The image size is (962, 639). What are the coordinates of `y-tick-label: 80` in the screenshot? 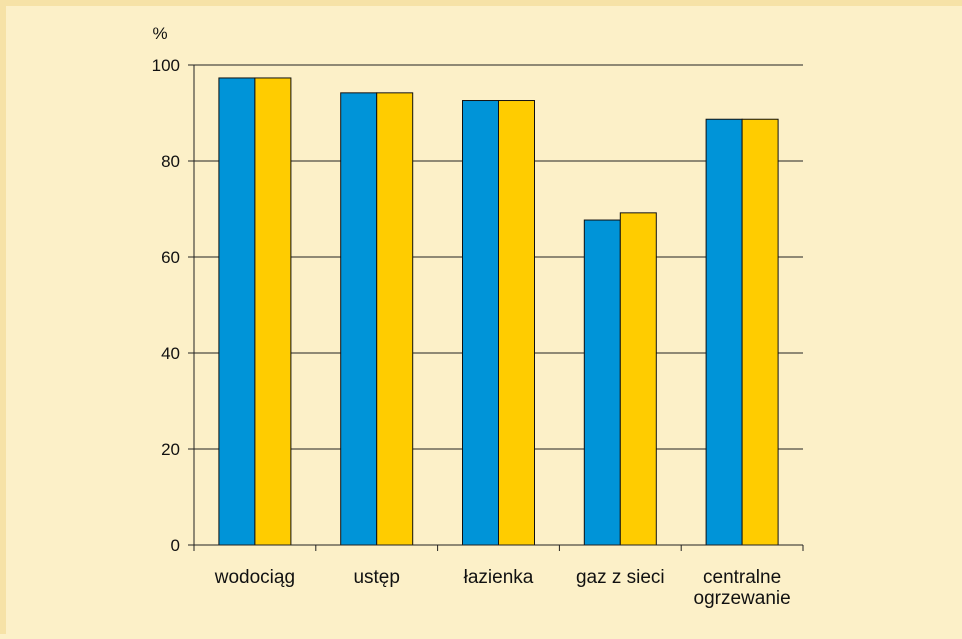 It's located at (170, 161).